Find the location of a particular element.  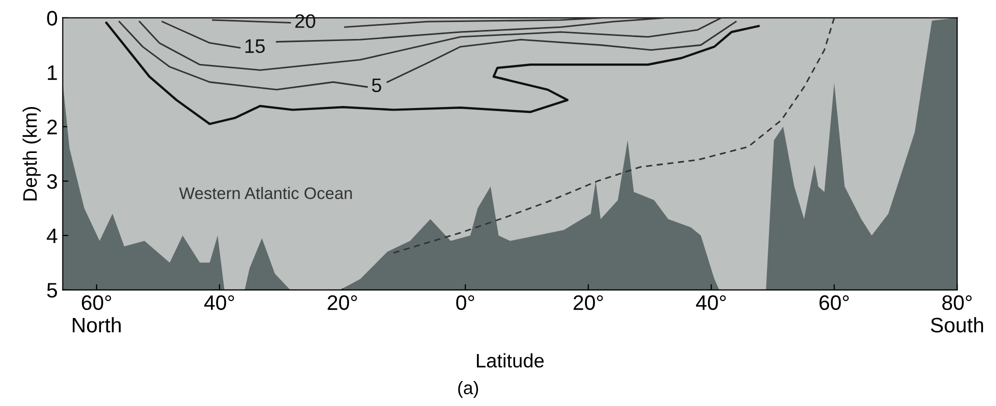

y-tick-label: 0 is located at coordinates (52, 18).